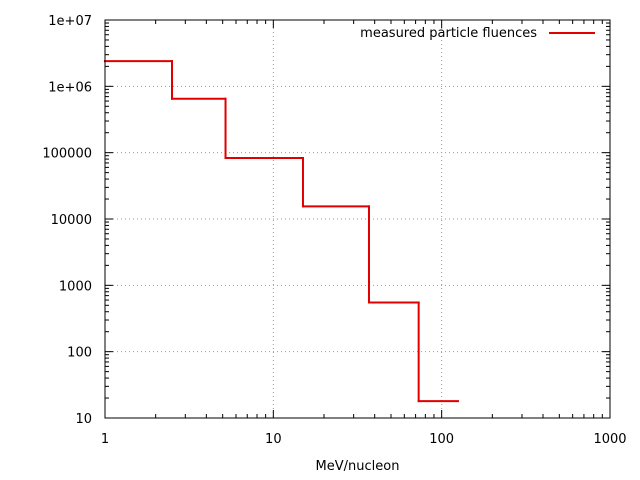  What do you see at coordinates (70, 21) in the screenshot?
I see `y-tick-label: 1e+07` at bounding box center [70, 21].